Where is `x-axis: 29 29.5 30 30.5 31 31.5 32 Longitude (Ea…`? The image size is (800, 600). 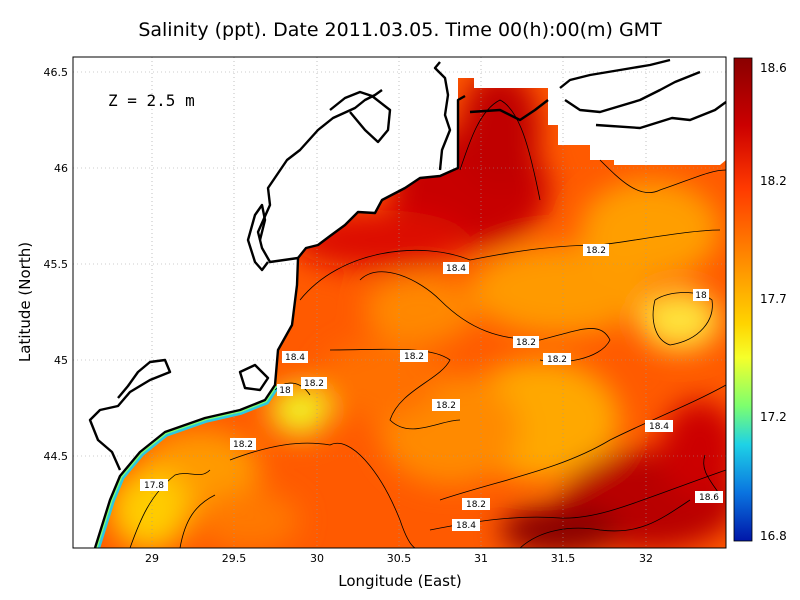
x-axis: 29 29.5 30 30.5 31 31.5 32 Longitude (Ea… is located at coordinates (399, 571).